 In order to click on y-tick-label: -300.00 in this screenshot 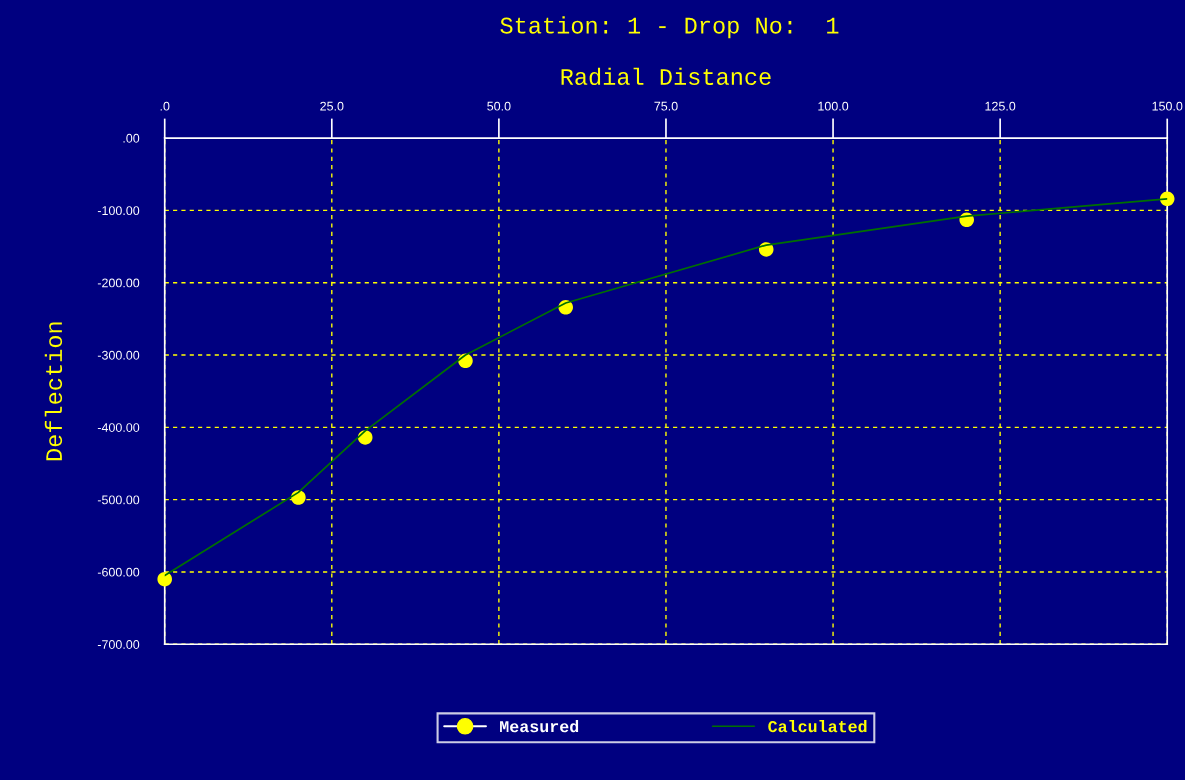, I will do `click(118, 355)`.